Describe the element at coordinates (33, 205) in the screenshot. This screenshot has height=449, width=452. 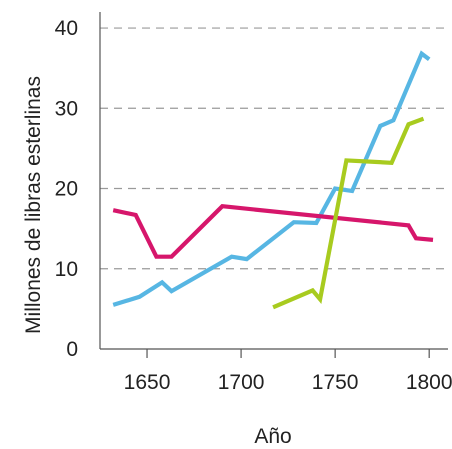
I see `y-axis-title: Millones de libras esterlinas` at that location.